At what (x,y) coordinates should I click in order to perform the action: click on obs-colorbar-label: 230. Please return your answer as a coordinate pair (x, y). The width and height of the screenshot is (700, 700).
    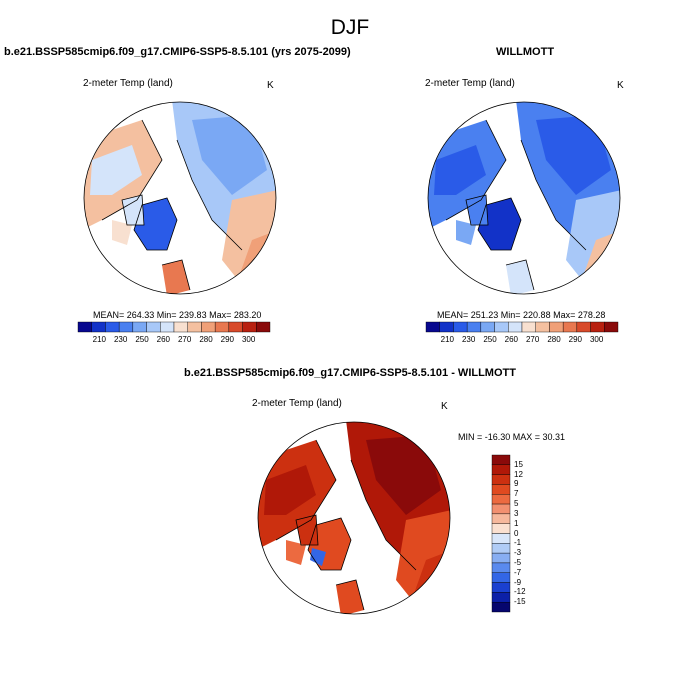
    Looking at the image, I should click on (468, 339).